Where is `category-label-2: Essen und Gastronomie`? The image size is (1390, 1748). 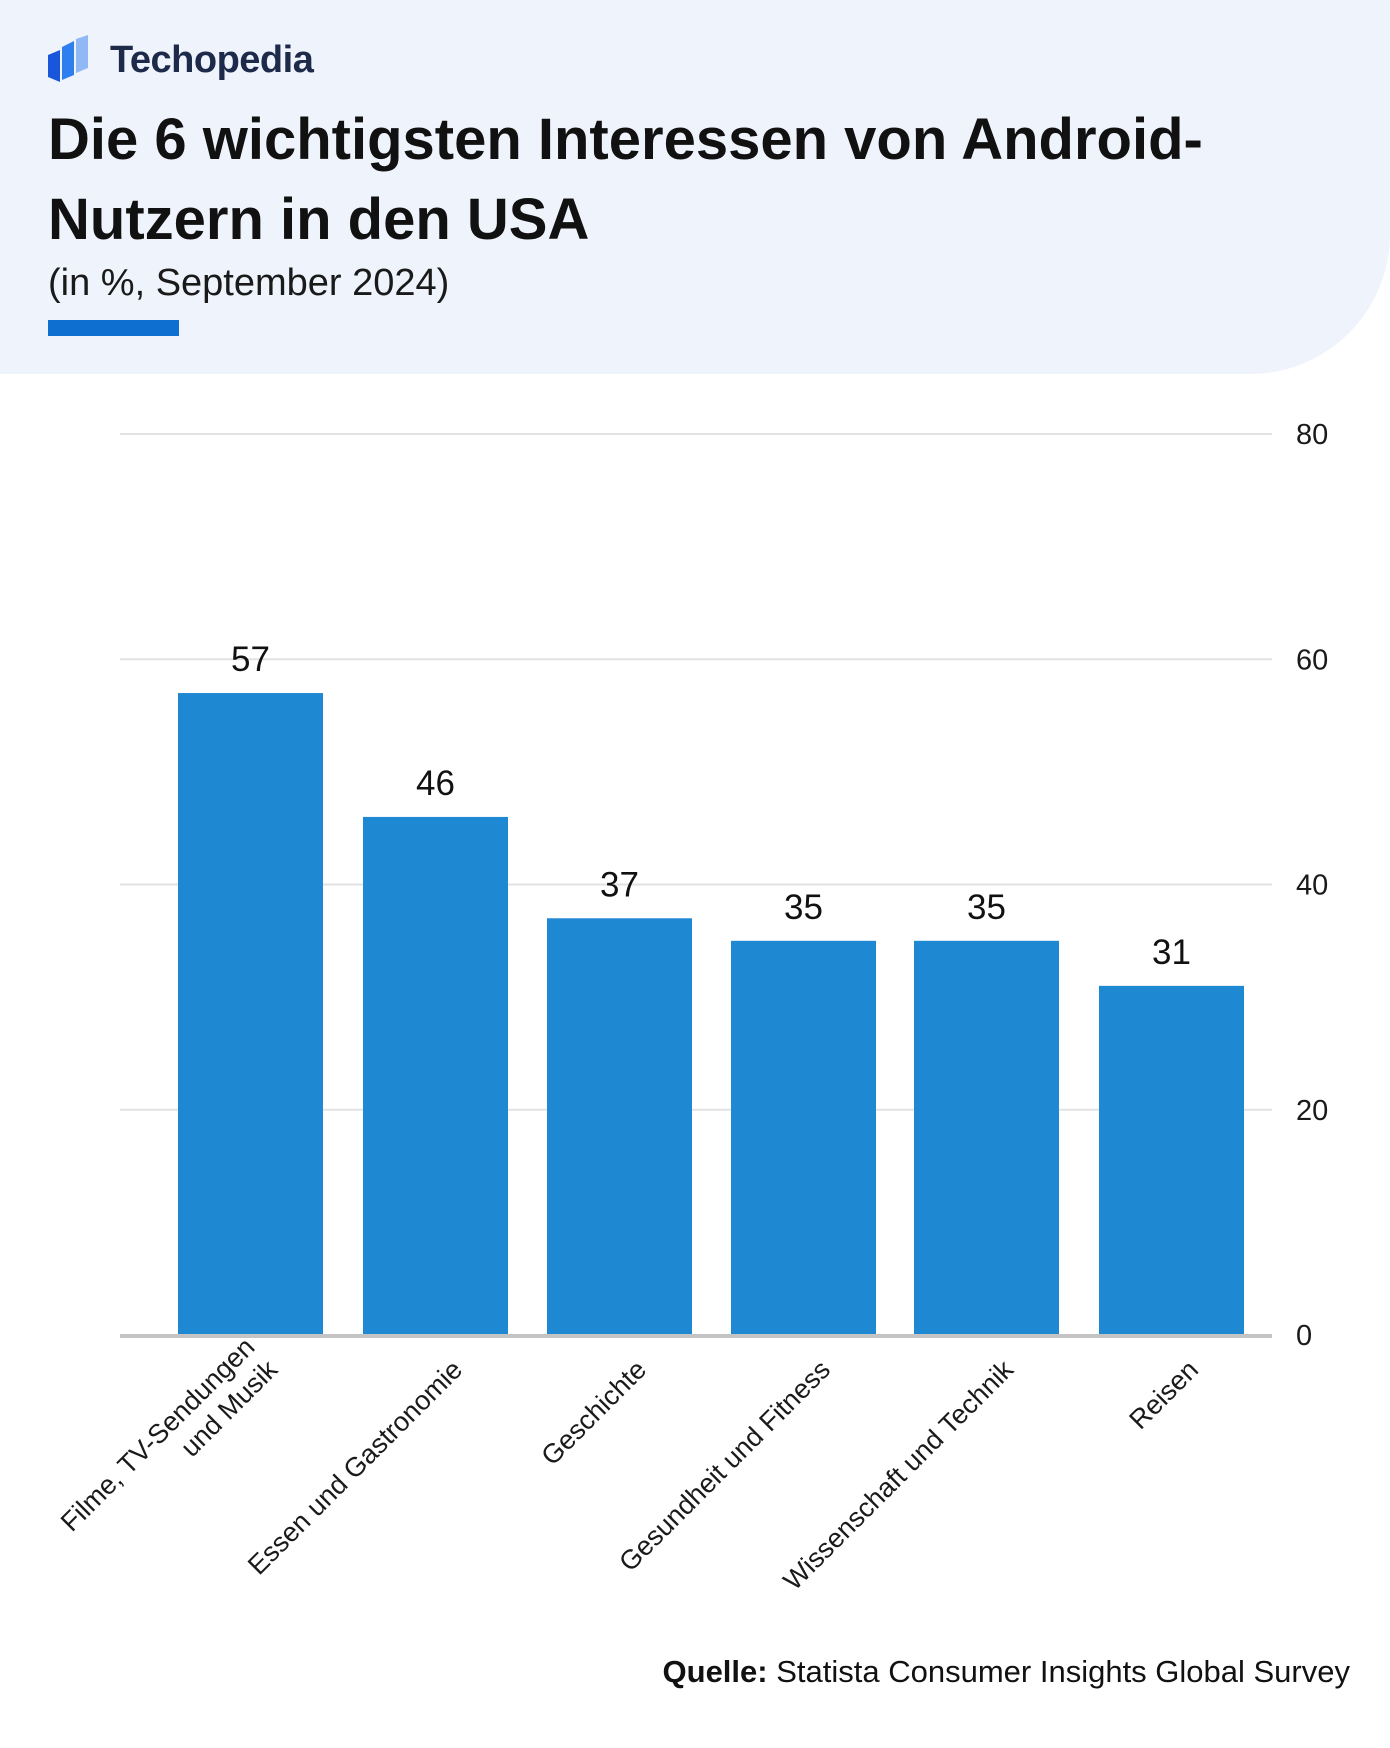 category-label-2: Essen und Gastronomie is located at coordinates (355, 1467).